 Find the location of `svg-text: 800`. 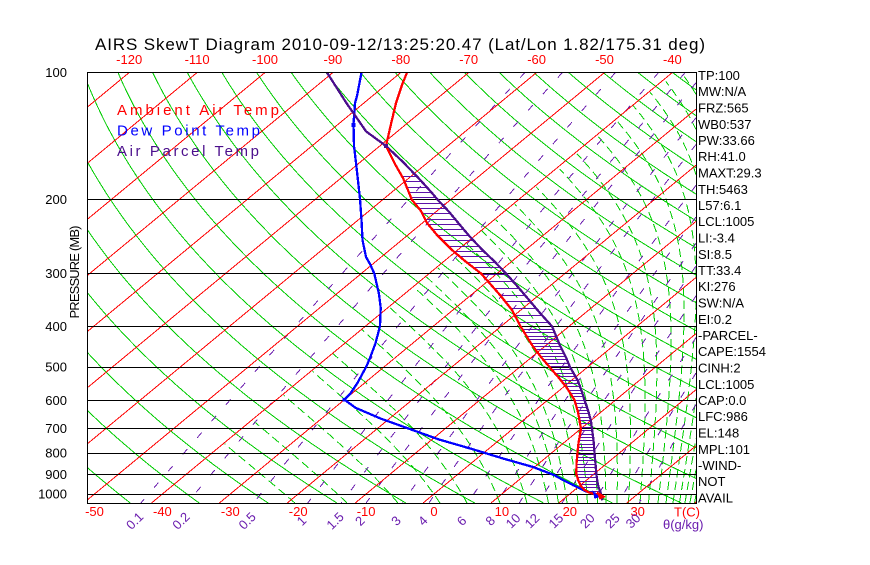

svg-text: 800 is located at coordinates (56, 453).